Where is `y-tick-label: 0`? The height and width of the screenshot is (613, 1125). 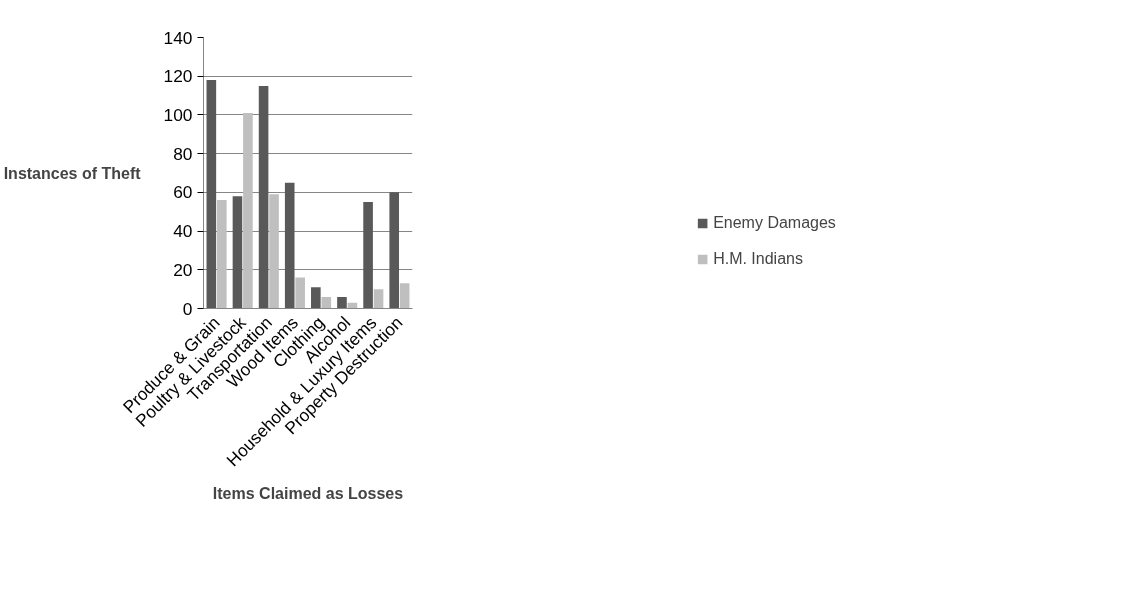
y-tick-label: 0 is located at coordinates (187, 308).